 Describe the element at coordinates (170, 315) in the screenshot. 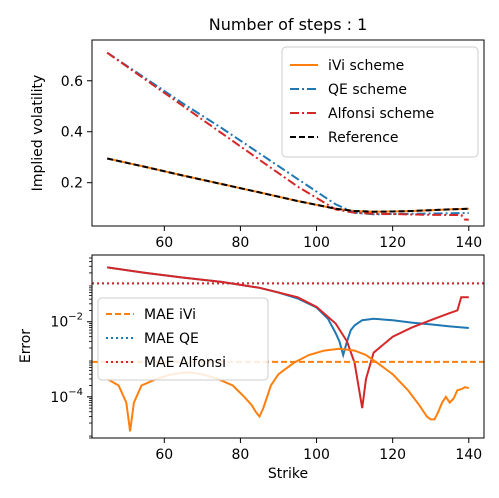

I see `bottom-legend-label-mae-ivi: MAE iVi` at that location.